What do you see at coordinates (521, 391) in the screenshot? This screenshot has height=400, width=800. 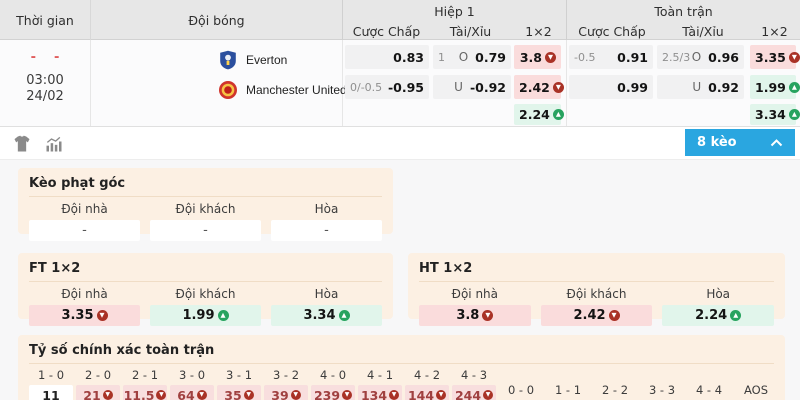 I see `score-odds-item: 0 - 0 19` at bounding box center [521, 391].